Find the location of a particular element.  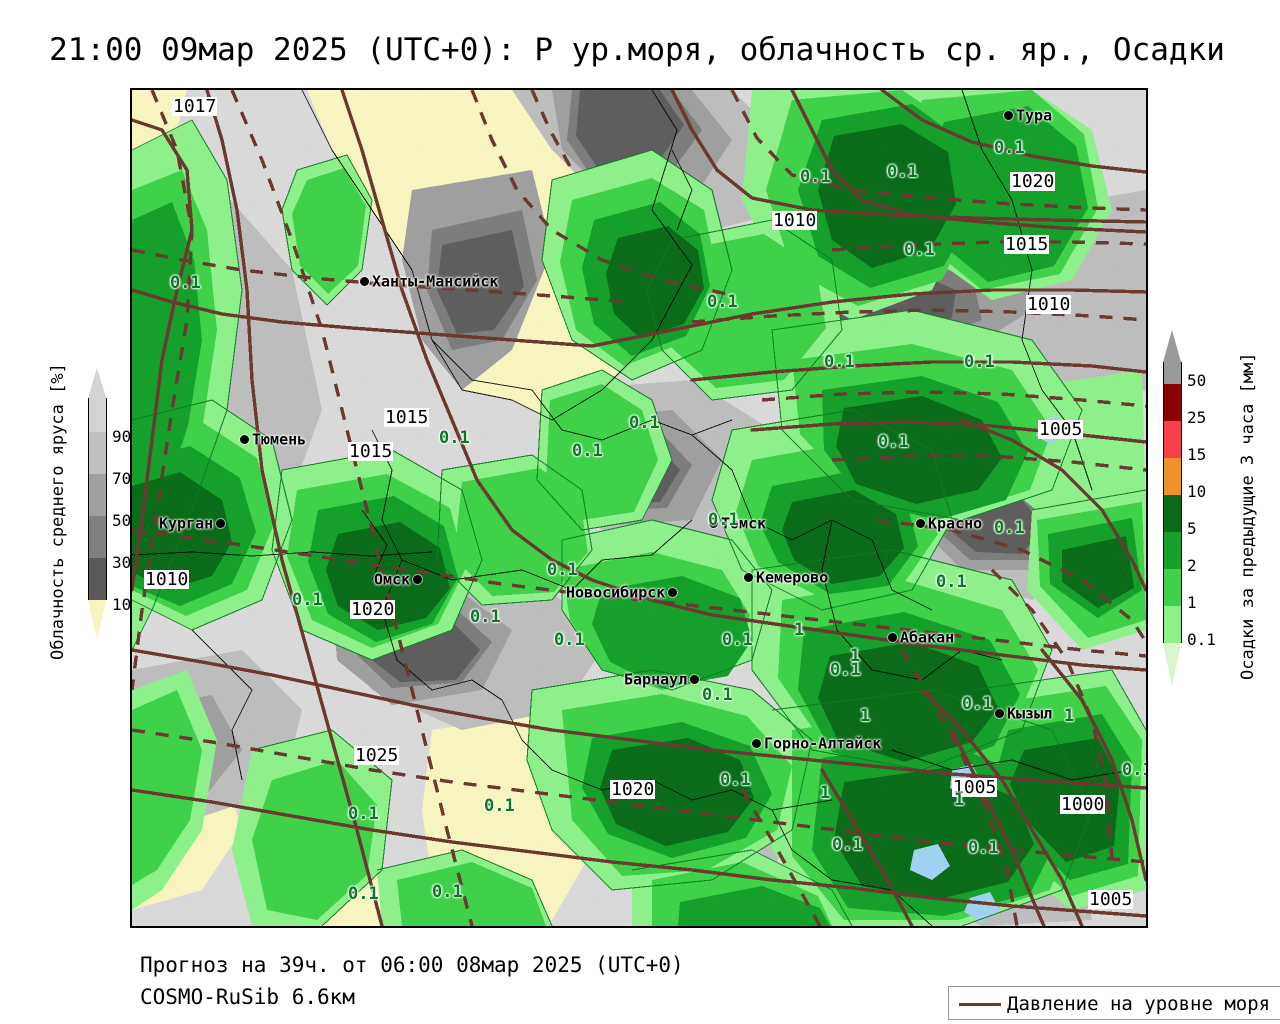

model-info: COSMO-RuSib 6.6км is located at coordinates (247, 997).